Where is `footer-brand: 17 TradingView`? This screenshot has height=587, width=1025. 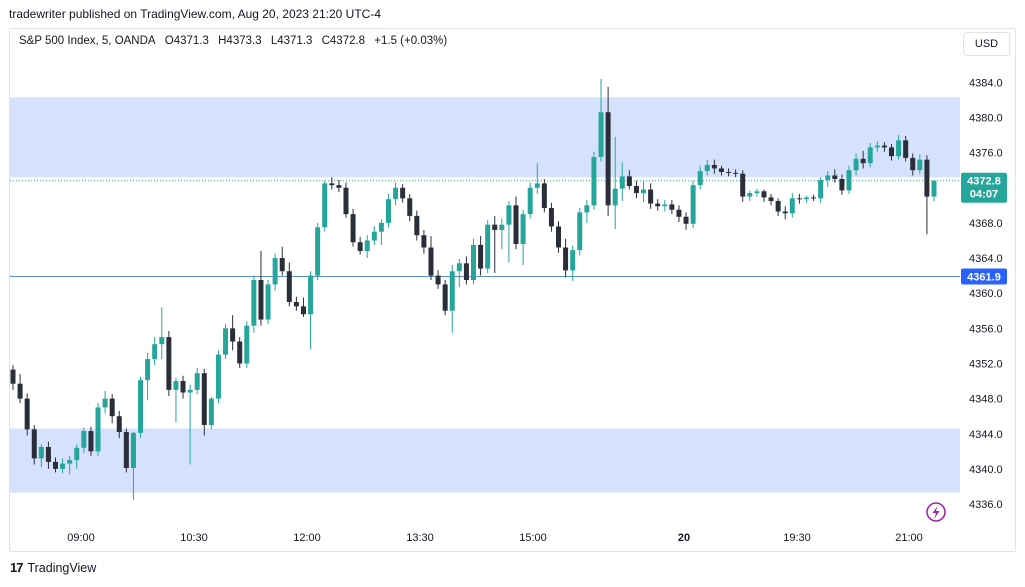 footer-brand: 17 TradingView is located at coordinates (53, 567).